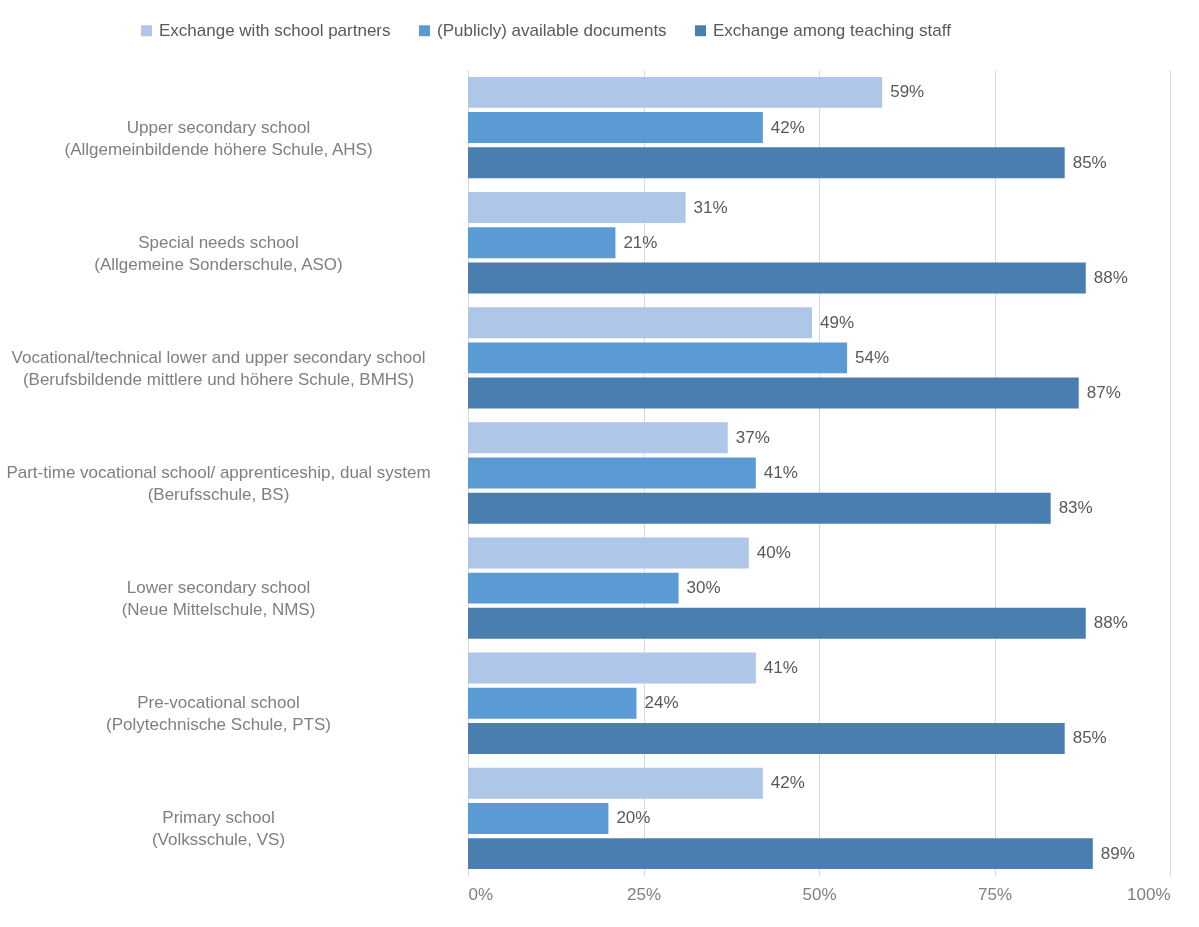 The height and width of the screenshot is (927, 1199). What do you see at coordinates (481, 894) in the screenshot?
I see `x-tick-label: 0%` at bounding box center [481, 894].